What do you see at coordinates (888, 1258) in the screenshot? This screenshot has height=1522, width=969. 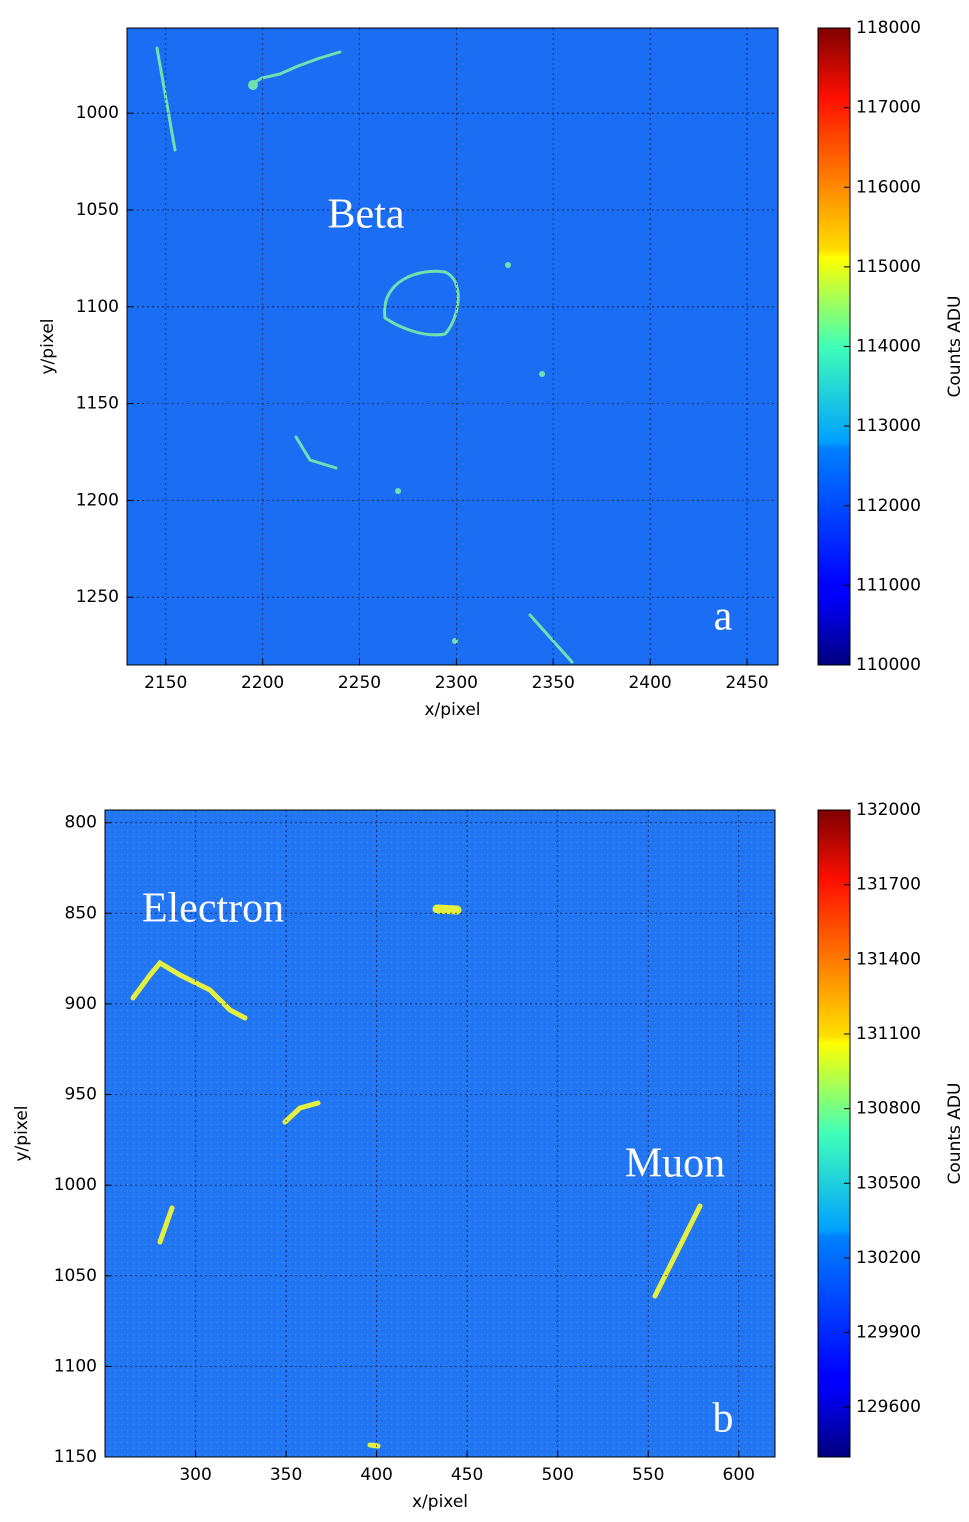 I see `colorbar-tick-label: 130200` at bounding box center [888, 1258].